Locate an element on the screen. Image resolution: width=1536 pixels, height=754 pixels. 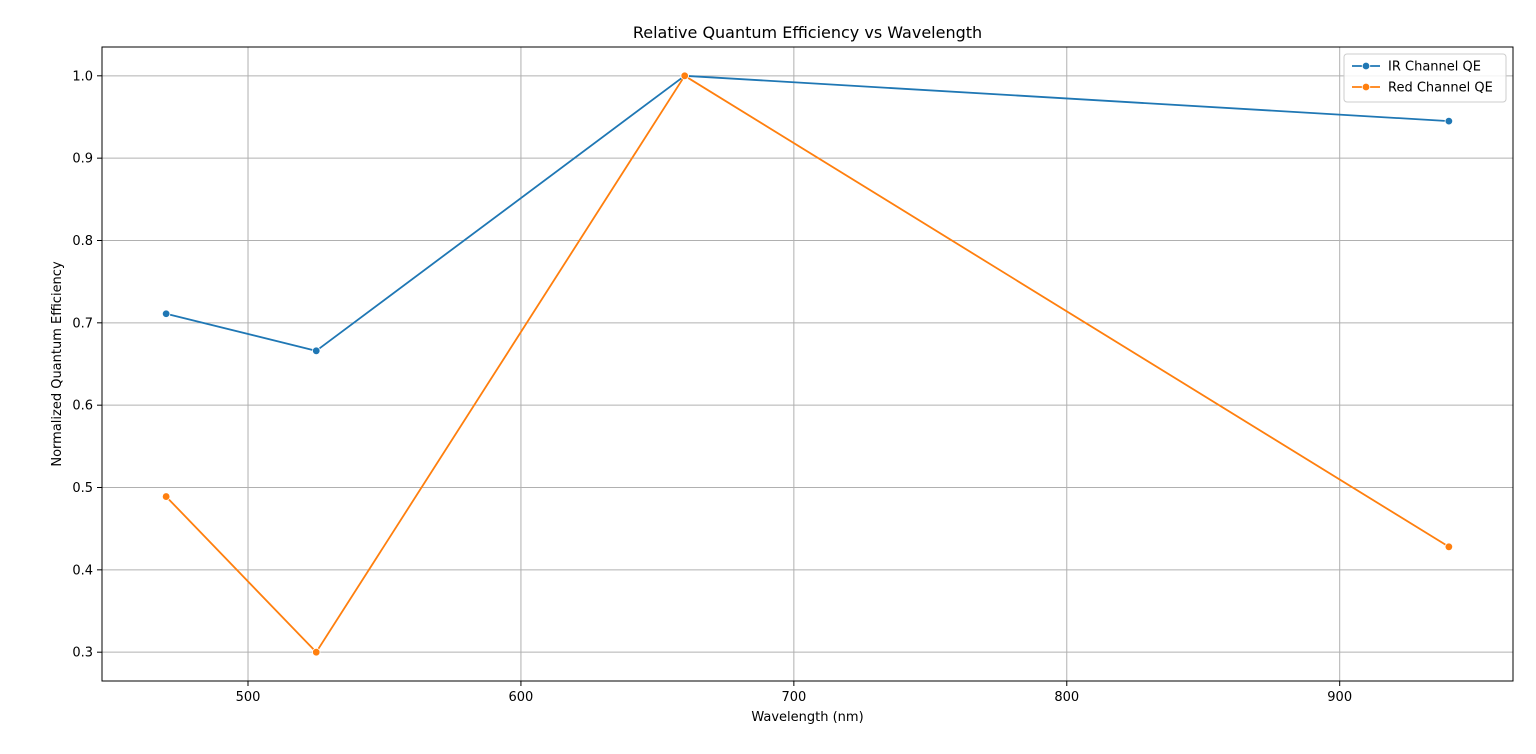
x-tick-label: 500 is located at coordinates (248, 697).